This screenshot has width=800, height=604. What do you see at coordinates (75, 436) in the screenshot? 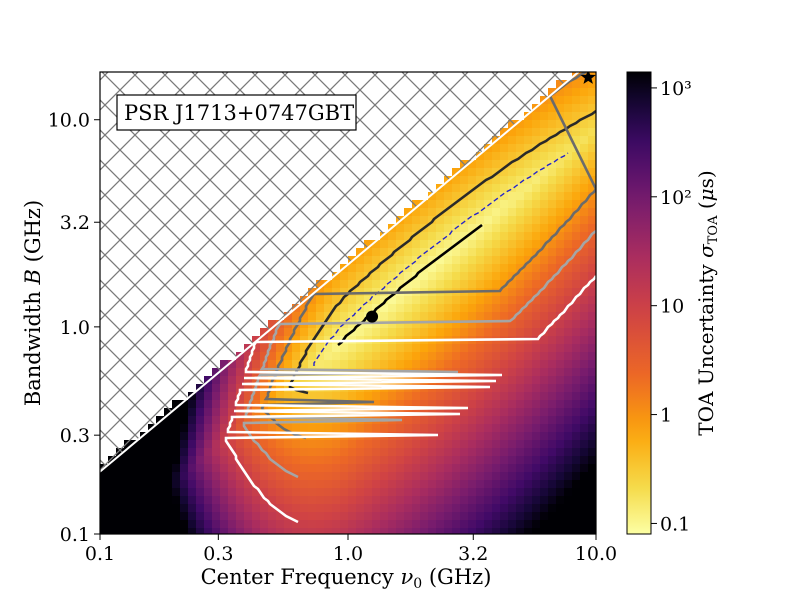
I see `y-tick-label: 0.3` at bounding box center [75, 436].